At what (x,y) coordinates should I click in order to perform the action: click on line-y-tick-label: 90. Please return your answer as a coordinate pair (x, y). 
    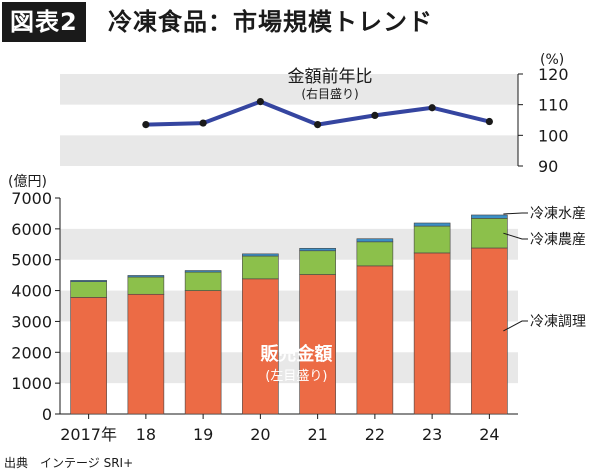
    Looking at the image, I should click on (548, 166).